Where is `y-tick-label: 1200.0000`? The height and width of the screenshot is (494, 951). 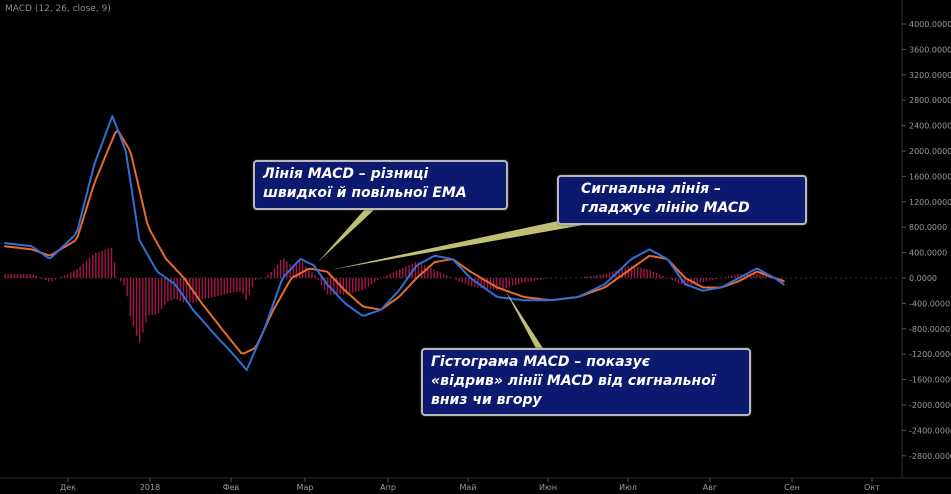 y-tick-label: 1200.0000 is located at coordinates (930, 202).